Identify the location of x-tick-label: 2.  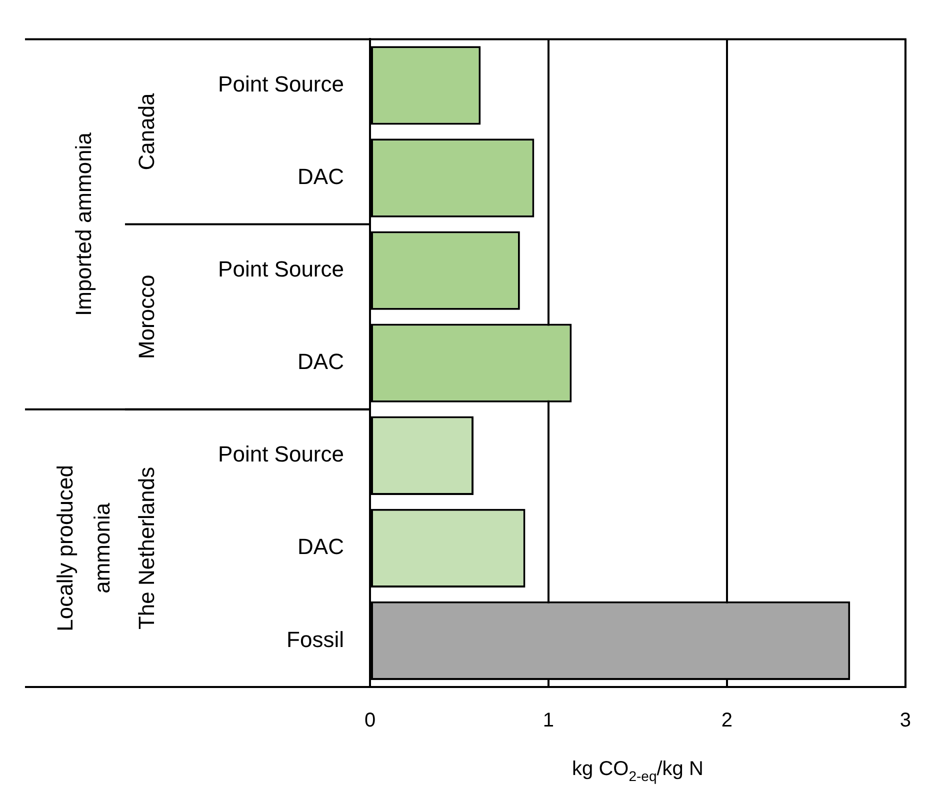
(727, 721).